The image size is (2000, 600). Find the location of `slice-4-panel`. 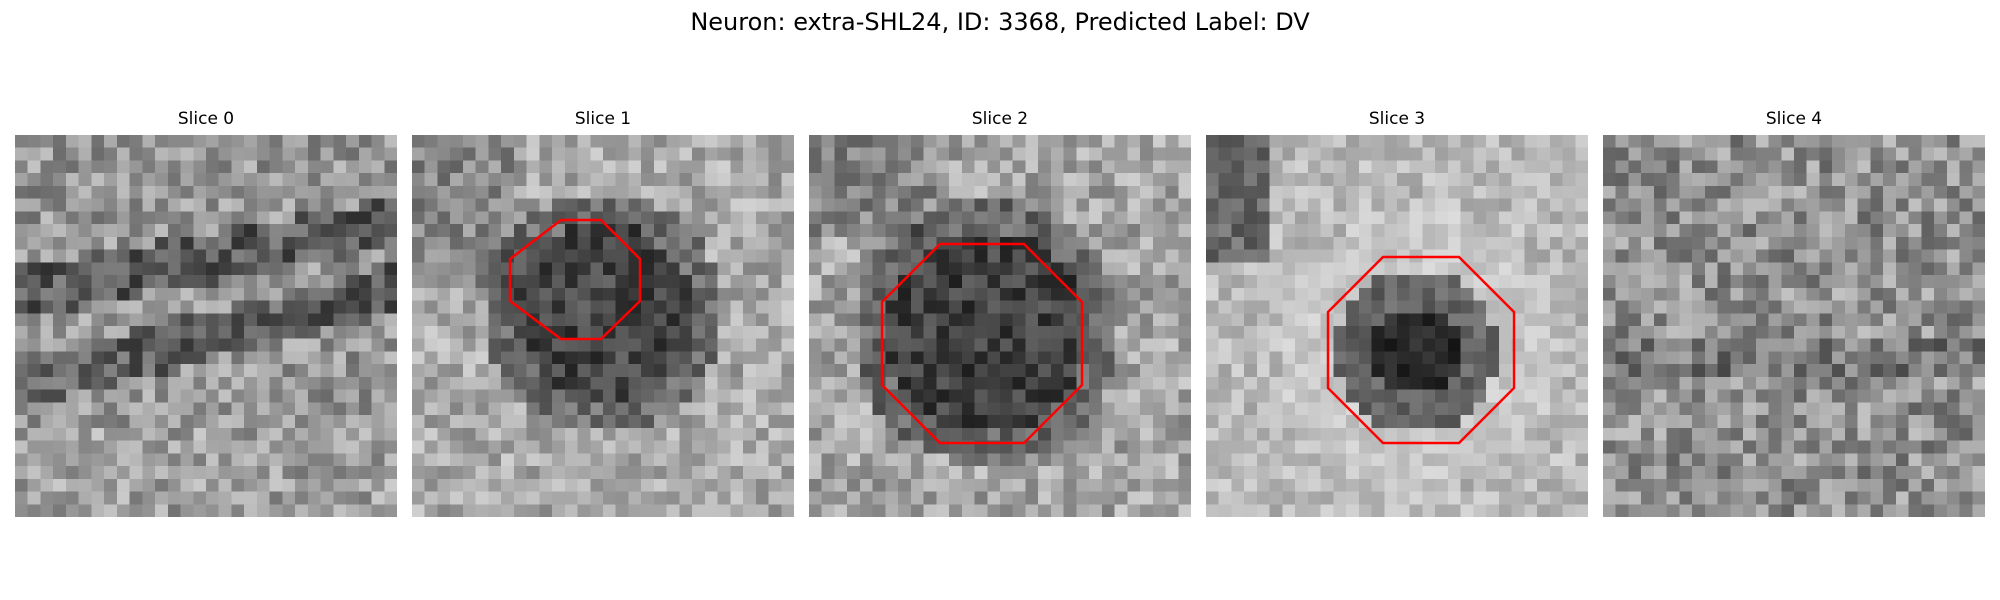

slice-4-panel is located at coordinates (1794, 326).